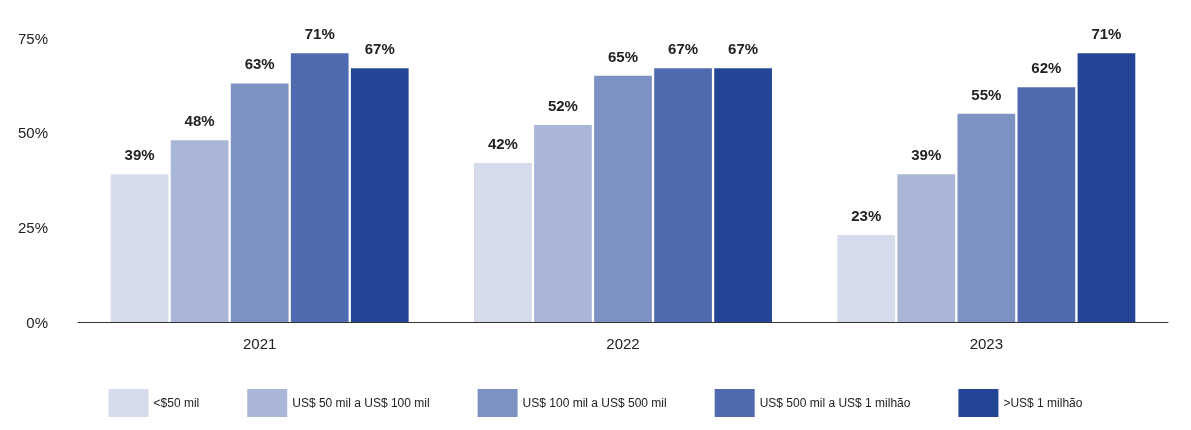 The image size is (1191, 430). What do you see at coordinates (199, 121) in the screenshot?
I see `data-label: 48%` at bounding box center [199, 121].